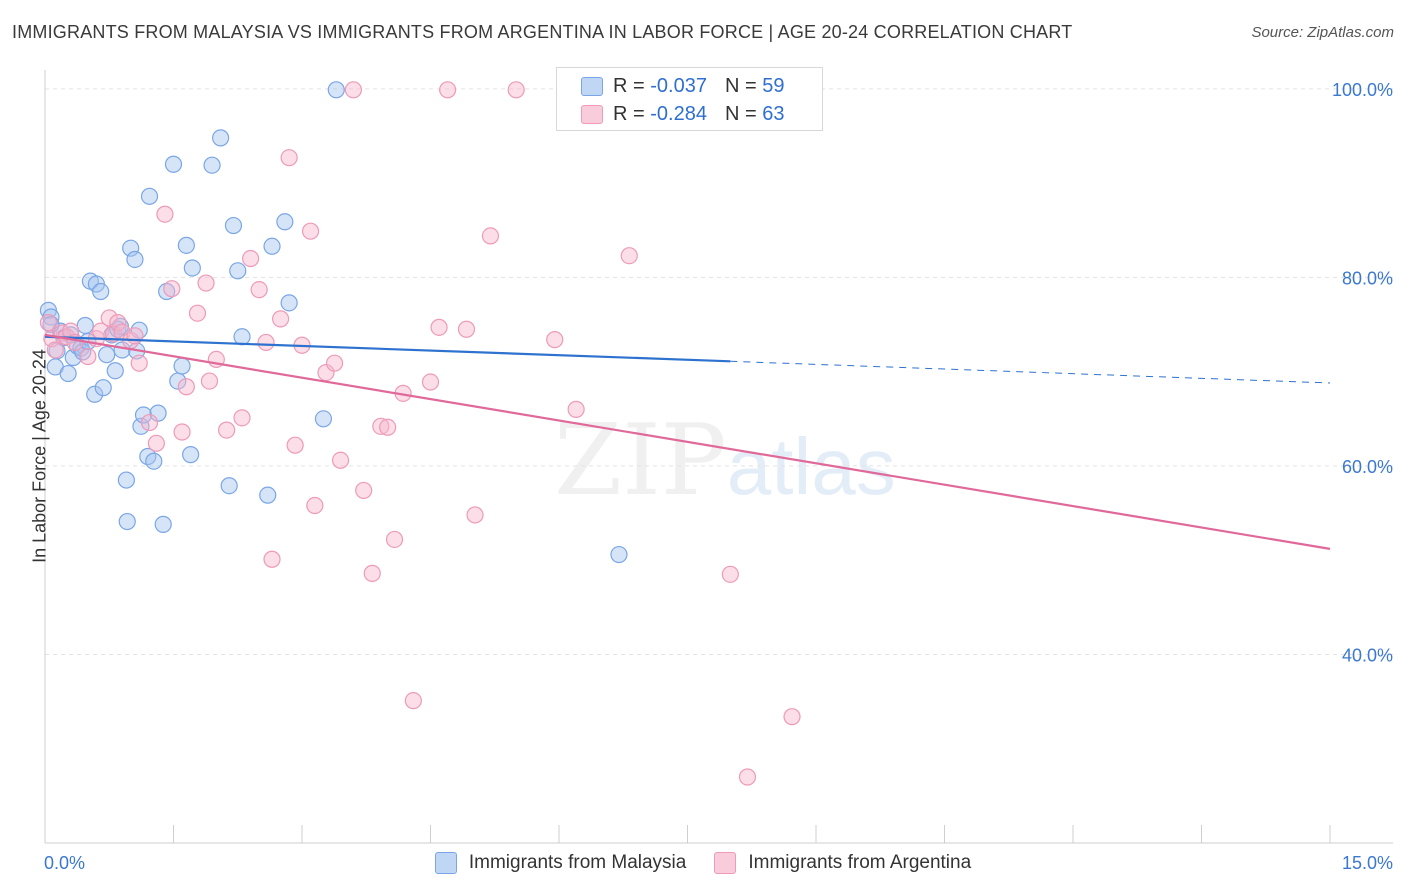  What do you see at coordinates (1362, 90) in the screenshot?
I see `y-tick-label: 100.0%` at bounding box center [1362, 90].